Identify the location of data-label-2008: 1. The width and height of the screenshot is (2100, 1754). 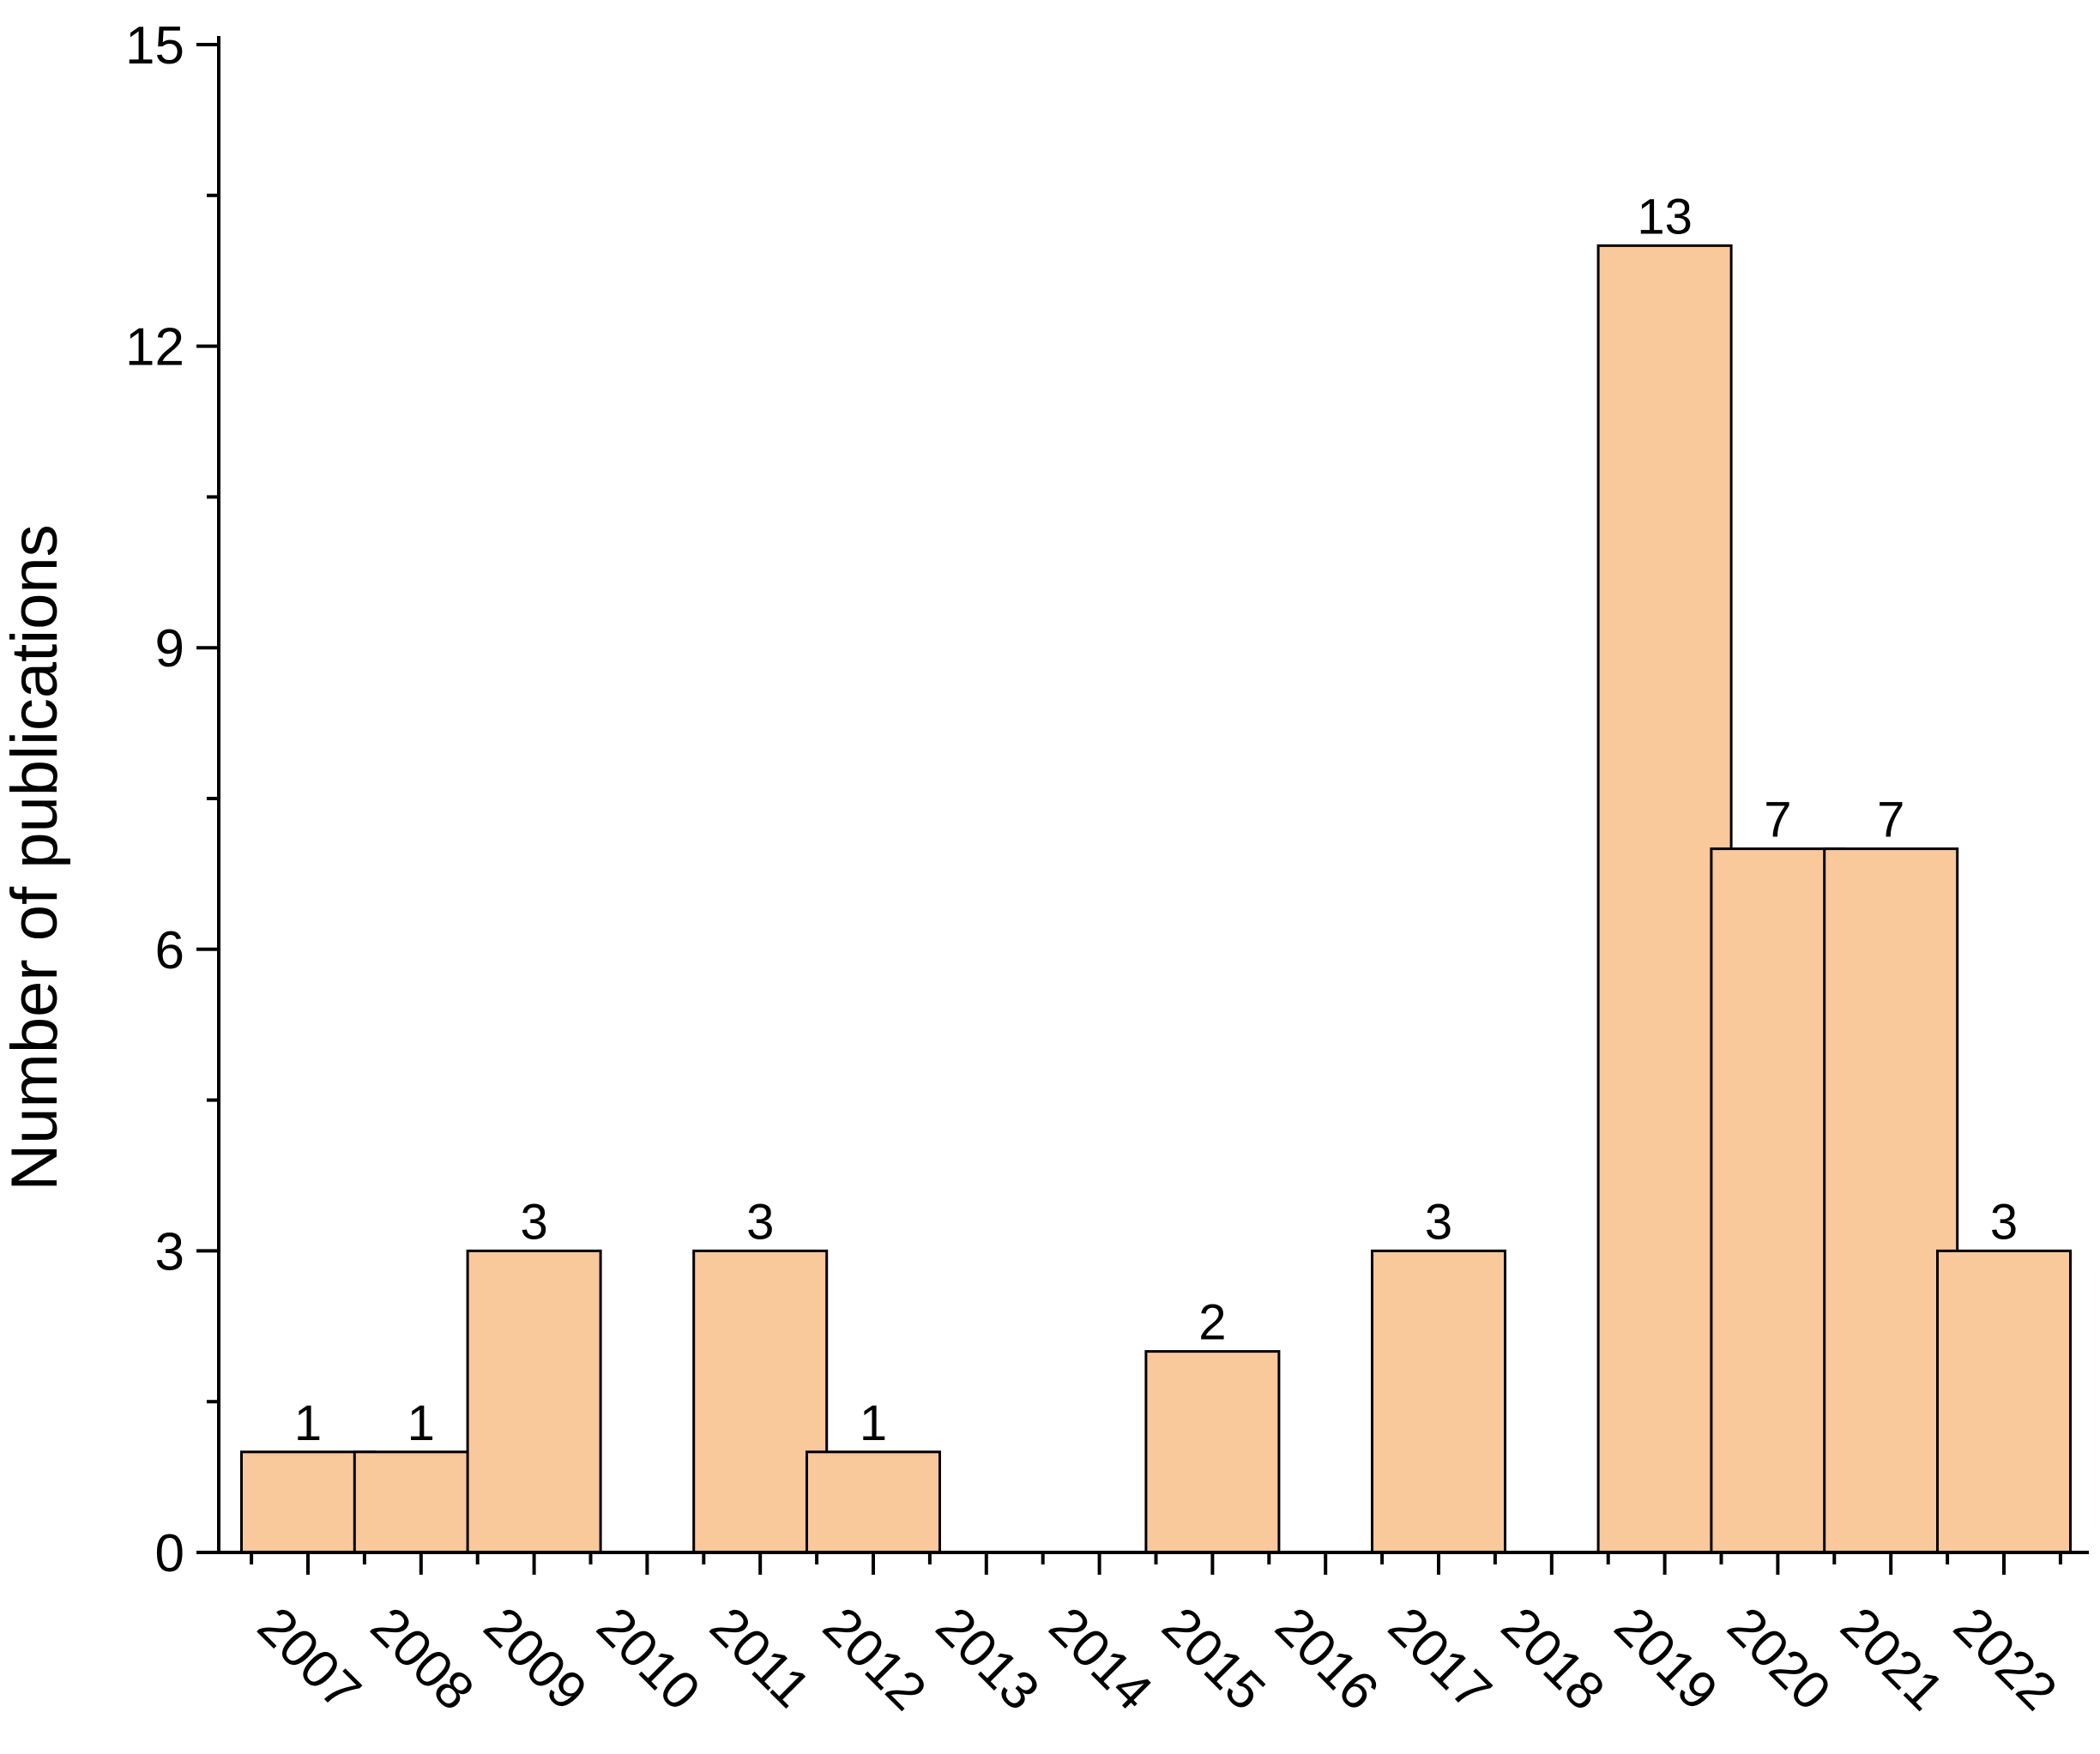
(421, 1423).